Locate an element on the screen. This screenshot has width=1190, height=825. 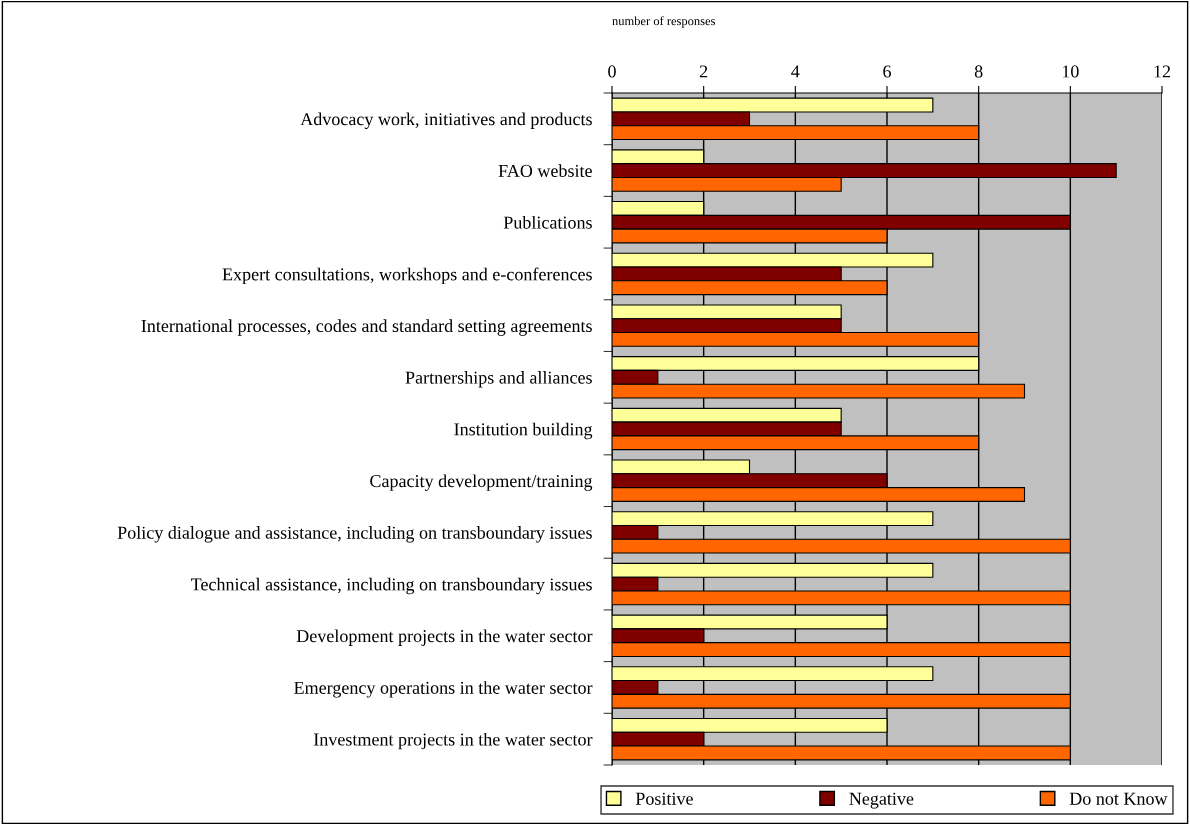
y-tick-label: Technical assistance, including on transboundary issues is located at coordinates (391, 586).